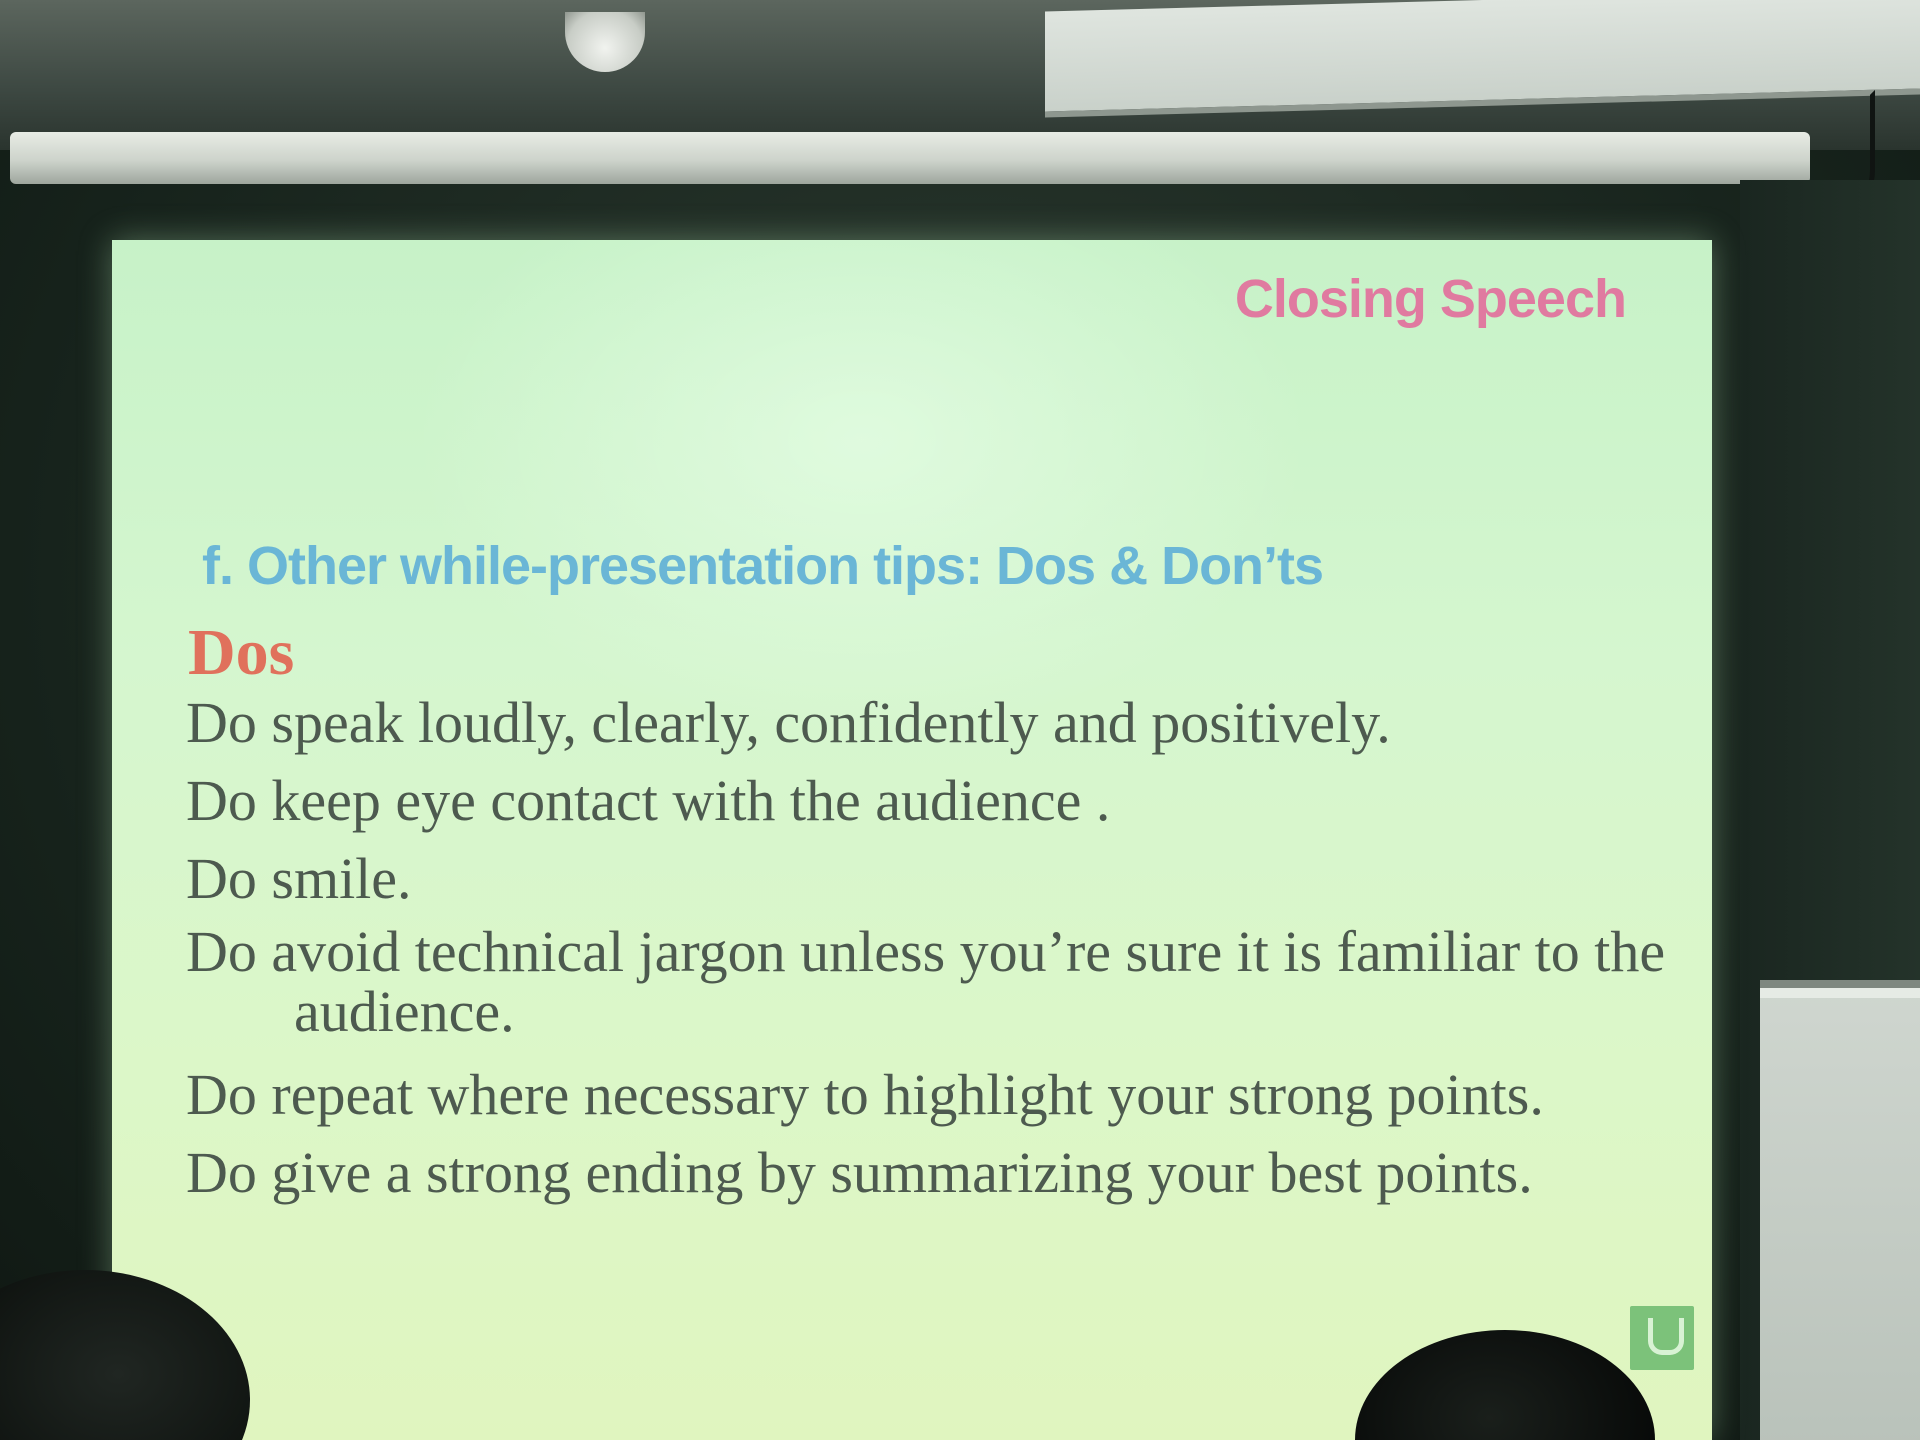  Describe the element at coordinates (648, 800) in the screenshot. I see `list-item: Do keep eye contact with the audience .` at that location.